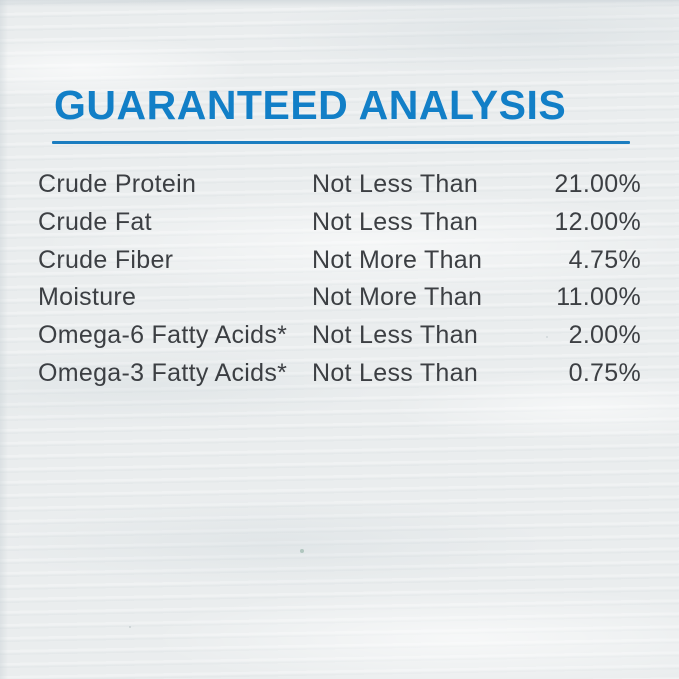 The image size is (679, 679). What do you see at coordinates (106, 259) in the screenshot?
I see `nutrient-name: Crude Fiber` at bounding box center [106, 259].